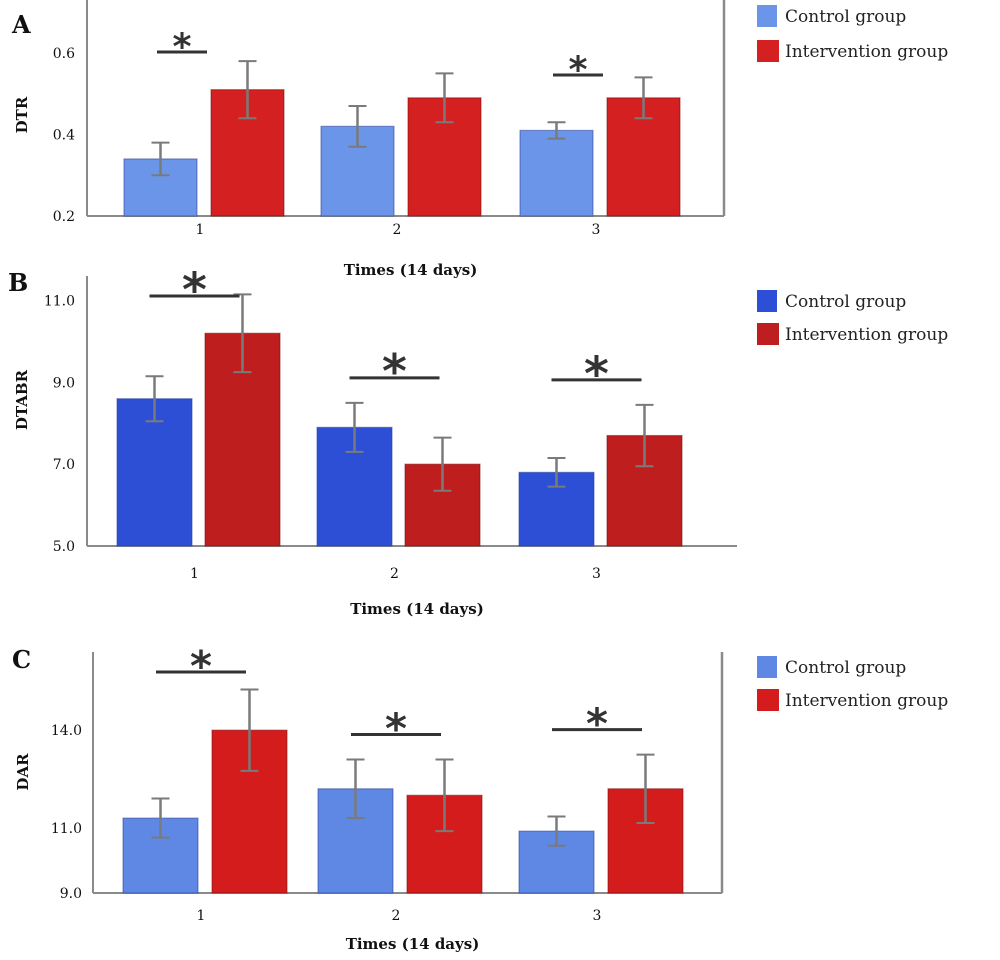 The height and width of the screenshot is (960, 1000). What do you see at coordinates (18, 282) in the screenshot?
I see `panel-label: B` at bounding box center [18, 282].